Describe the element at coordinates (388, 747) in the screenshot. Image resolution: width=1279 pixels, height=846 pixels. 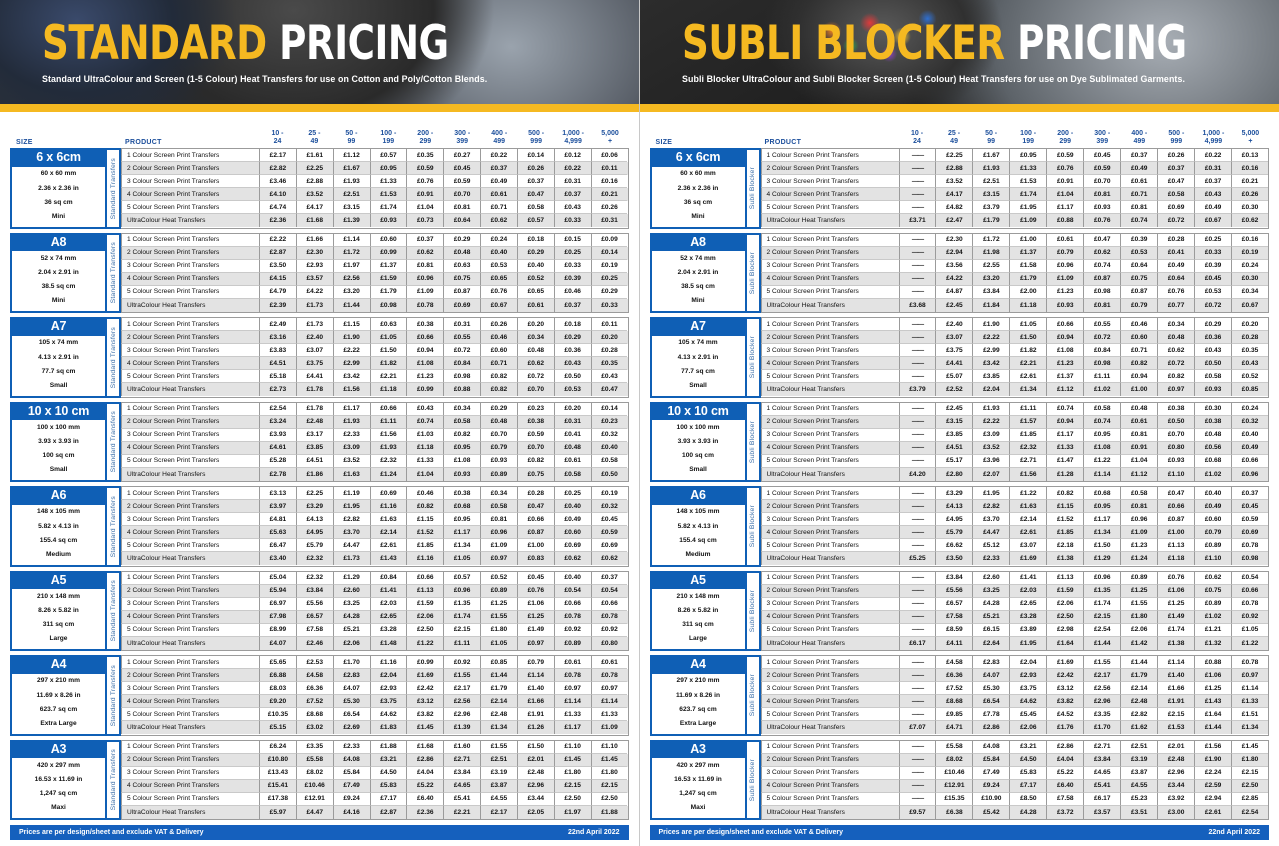
I see `price-cell-tier-4: £1.88` at that location.